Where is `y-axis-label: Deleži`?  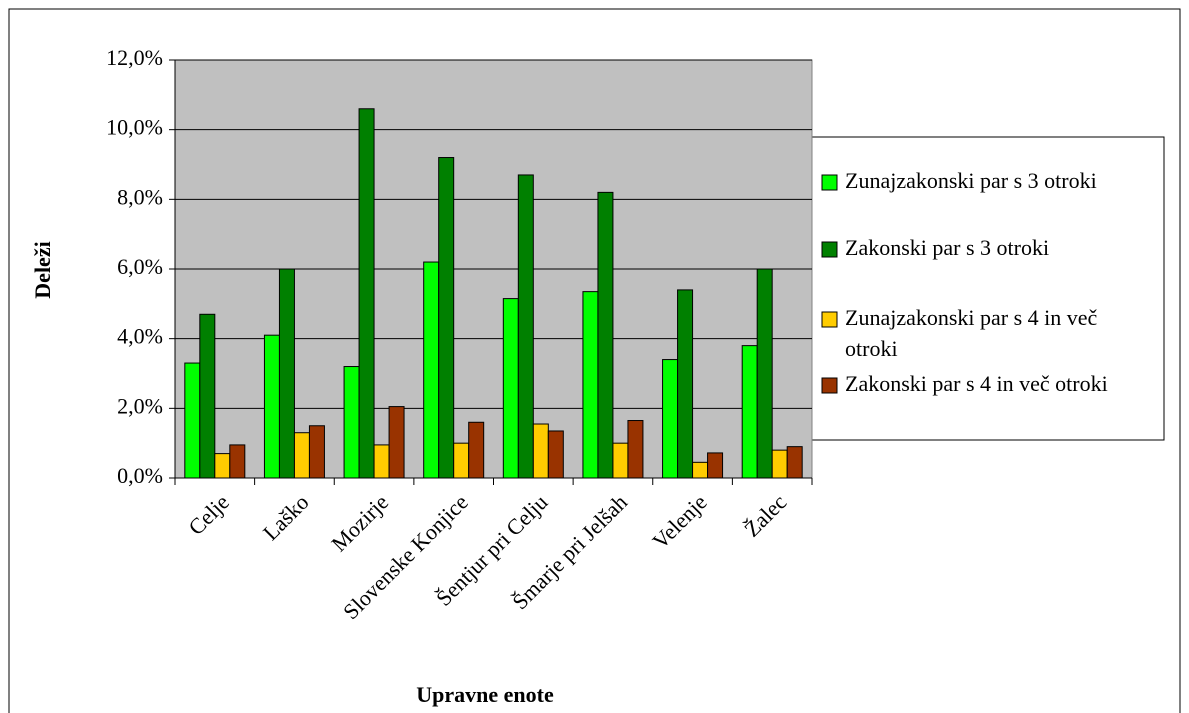 y-axis-label: Deleži is located at coordinates (42, 269).